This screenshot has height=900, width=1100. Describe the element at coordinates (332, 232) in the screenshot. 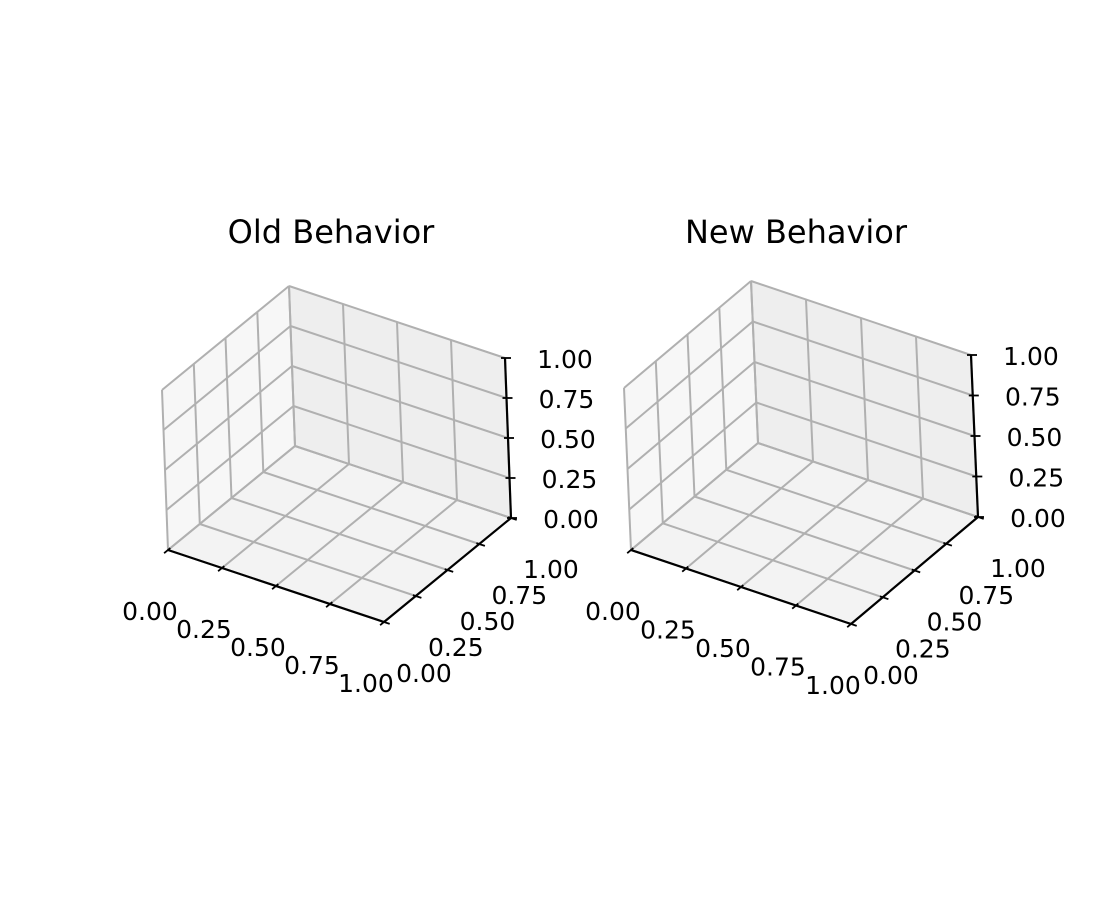

I see `chart-title: Old Behavior` at that location.